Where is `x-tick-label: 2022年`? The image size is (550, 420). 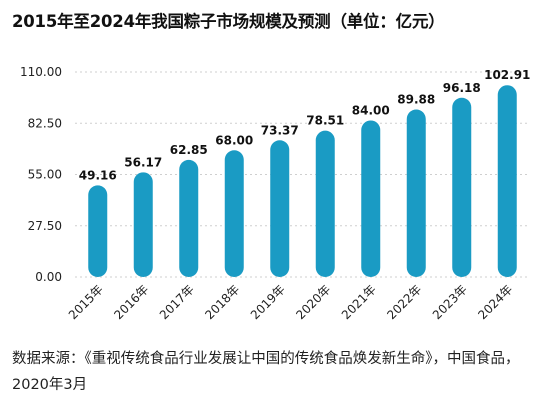 x-tick-label: 2022年 is located at coordinates (404, 302).